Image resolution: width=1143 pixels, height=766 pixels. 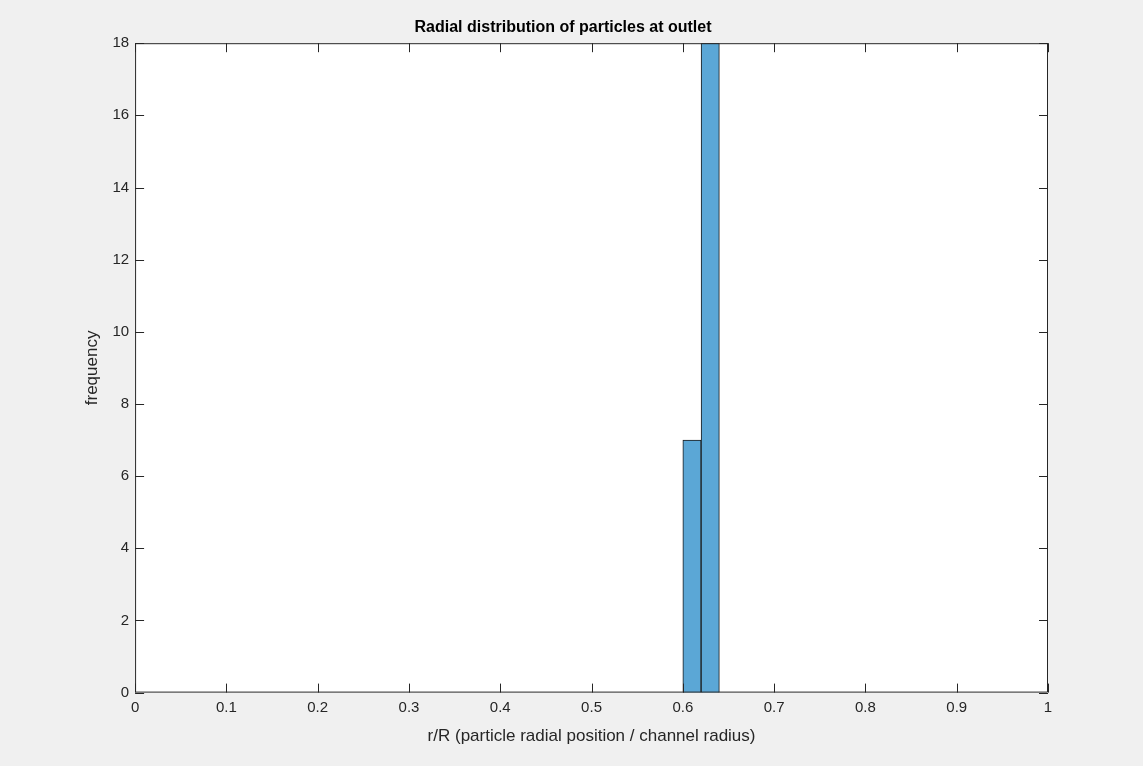 I want to click on x-tick-label: 0.8, so click(x=865, y=706).